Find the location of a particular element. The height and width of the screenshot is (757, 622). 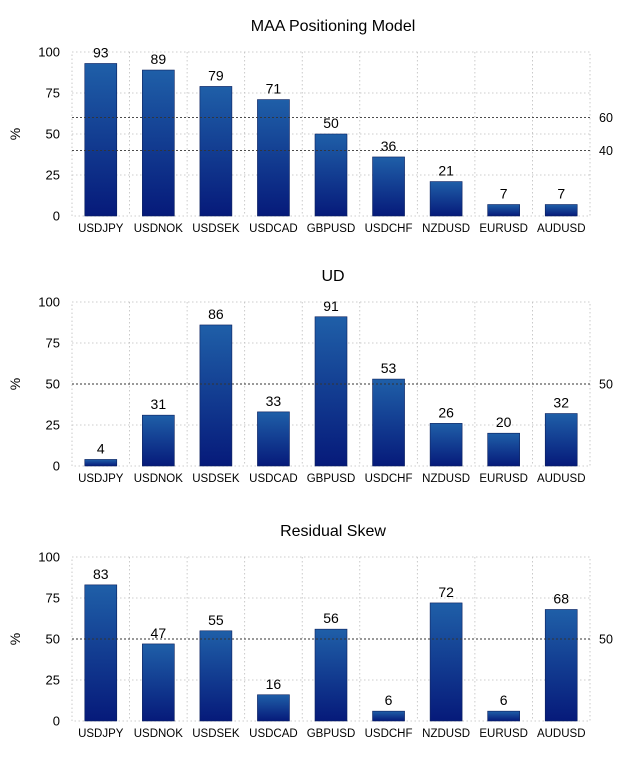

data-label: 31 is located at coordinates (159, 404).